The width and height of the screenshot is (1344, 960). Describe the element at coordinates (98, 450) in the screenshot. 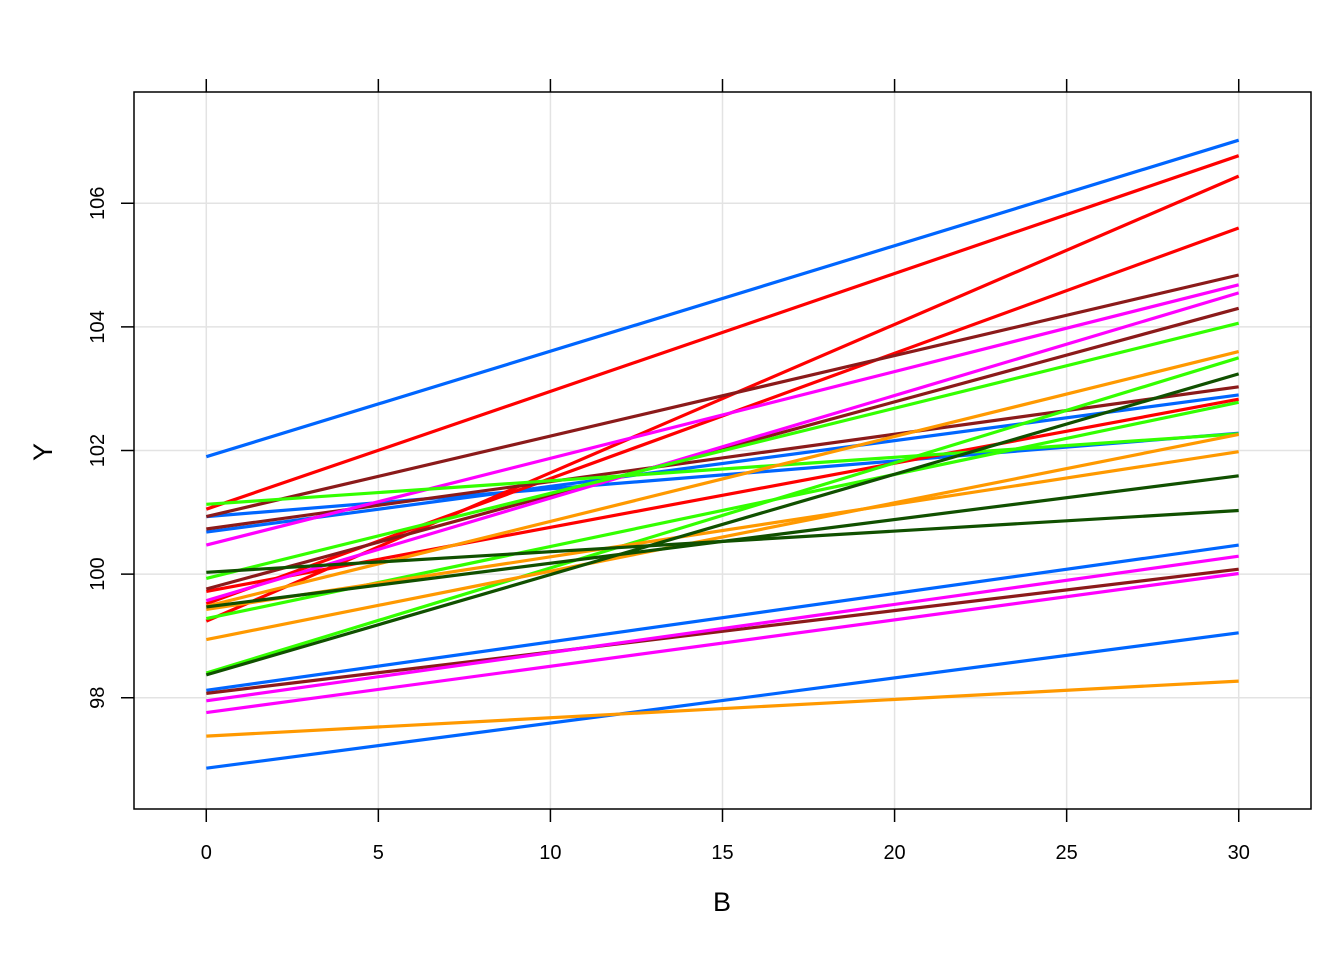

I see `y-tick-label: 102` at that location.